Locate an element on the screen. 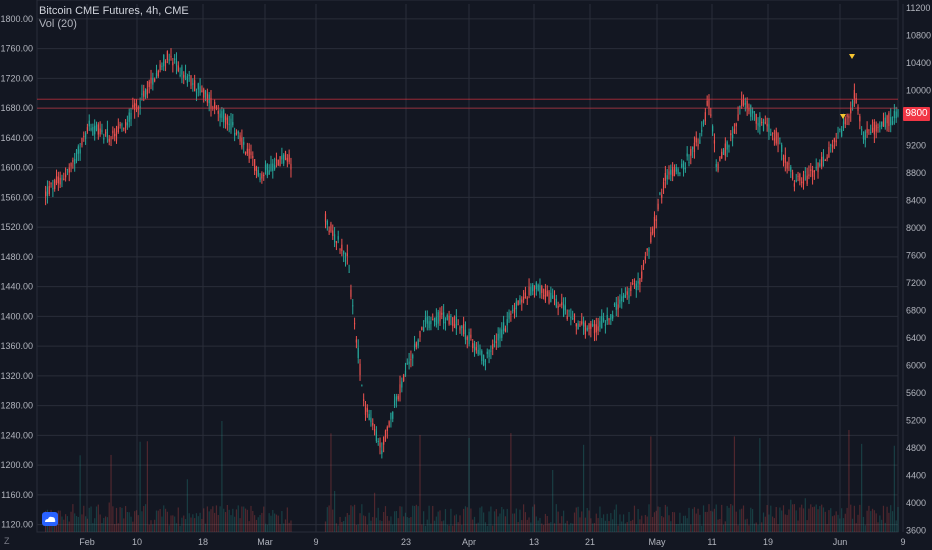 Image resolution: width=932 pixels, height=550 pixels. left-axis-tick: 1240.00 is located at coordinates (16, 435).